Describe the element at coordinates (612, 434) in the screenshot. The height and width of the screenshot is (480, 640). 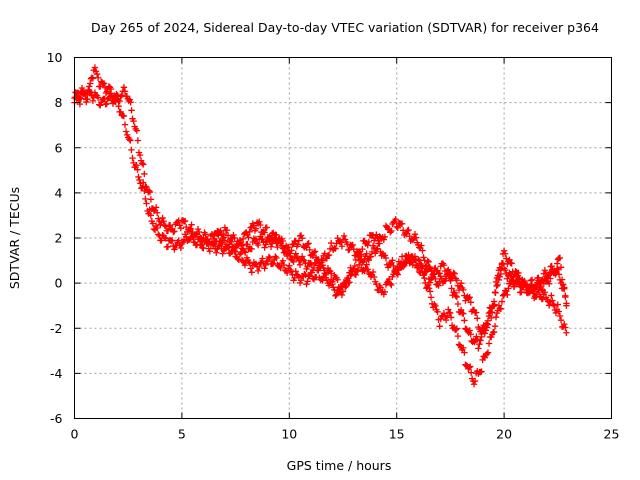
I see `x-tick-label: 25` at that location.